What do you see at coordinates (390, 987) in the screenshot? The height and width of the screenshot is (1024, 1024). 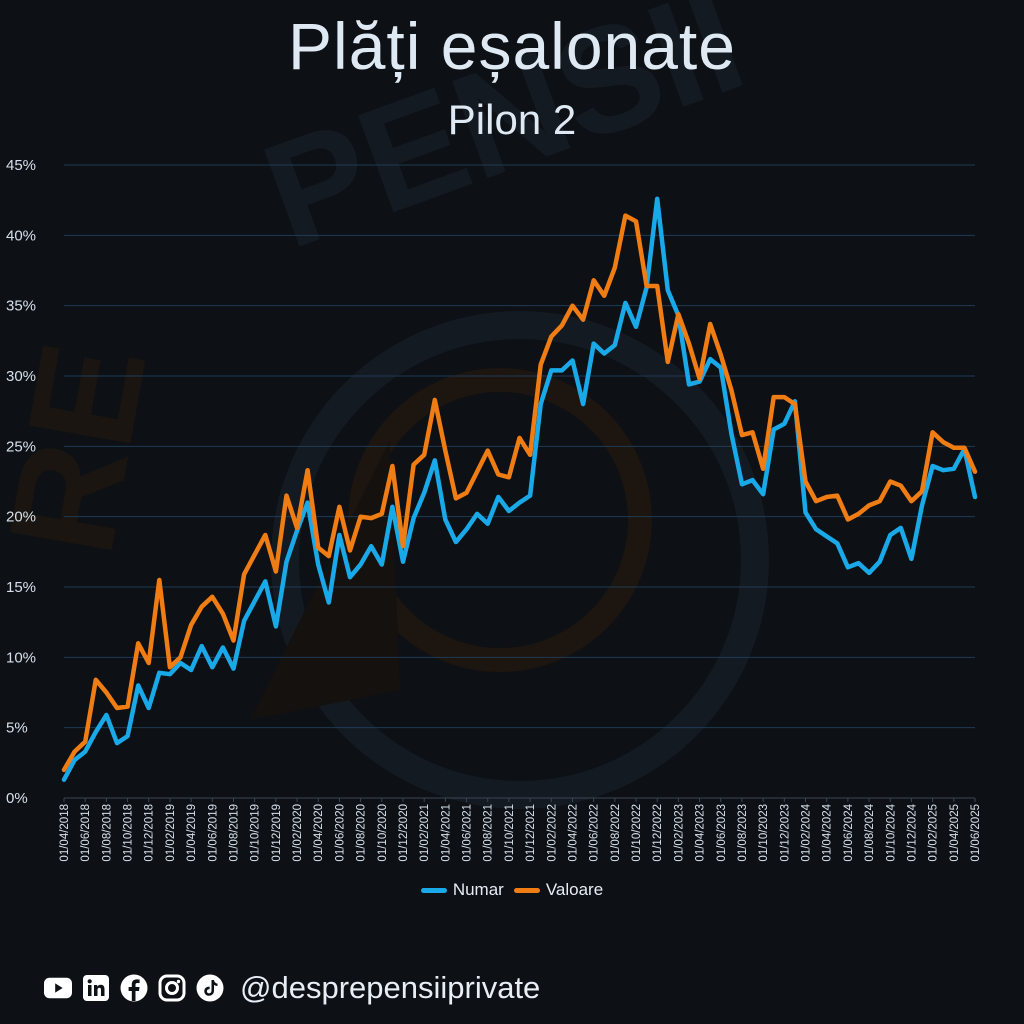 I see `social-handle: @desprepensiiprivate` at bounding box center [390, 987].